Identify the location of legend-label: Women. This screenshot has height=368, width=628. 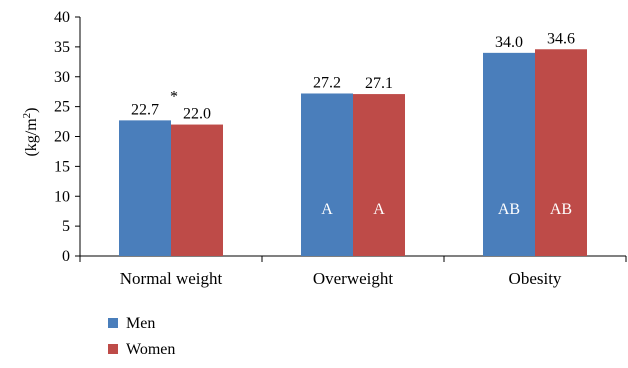
(150, 349).